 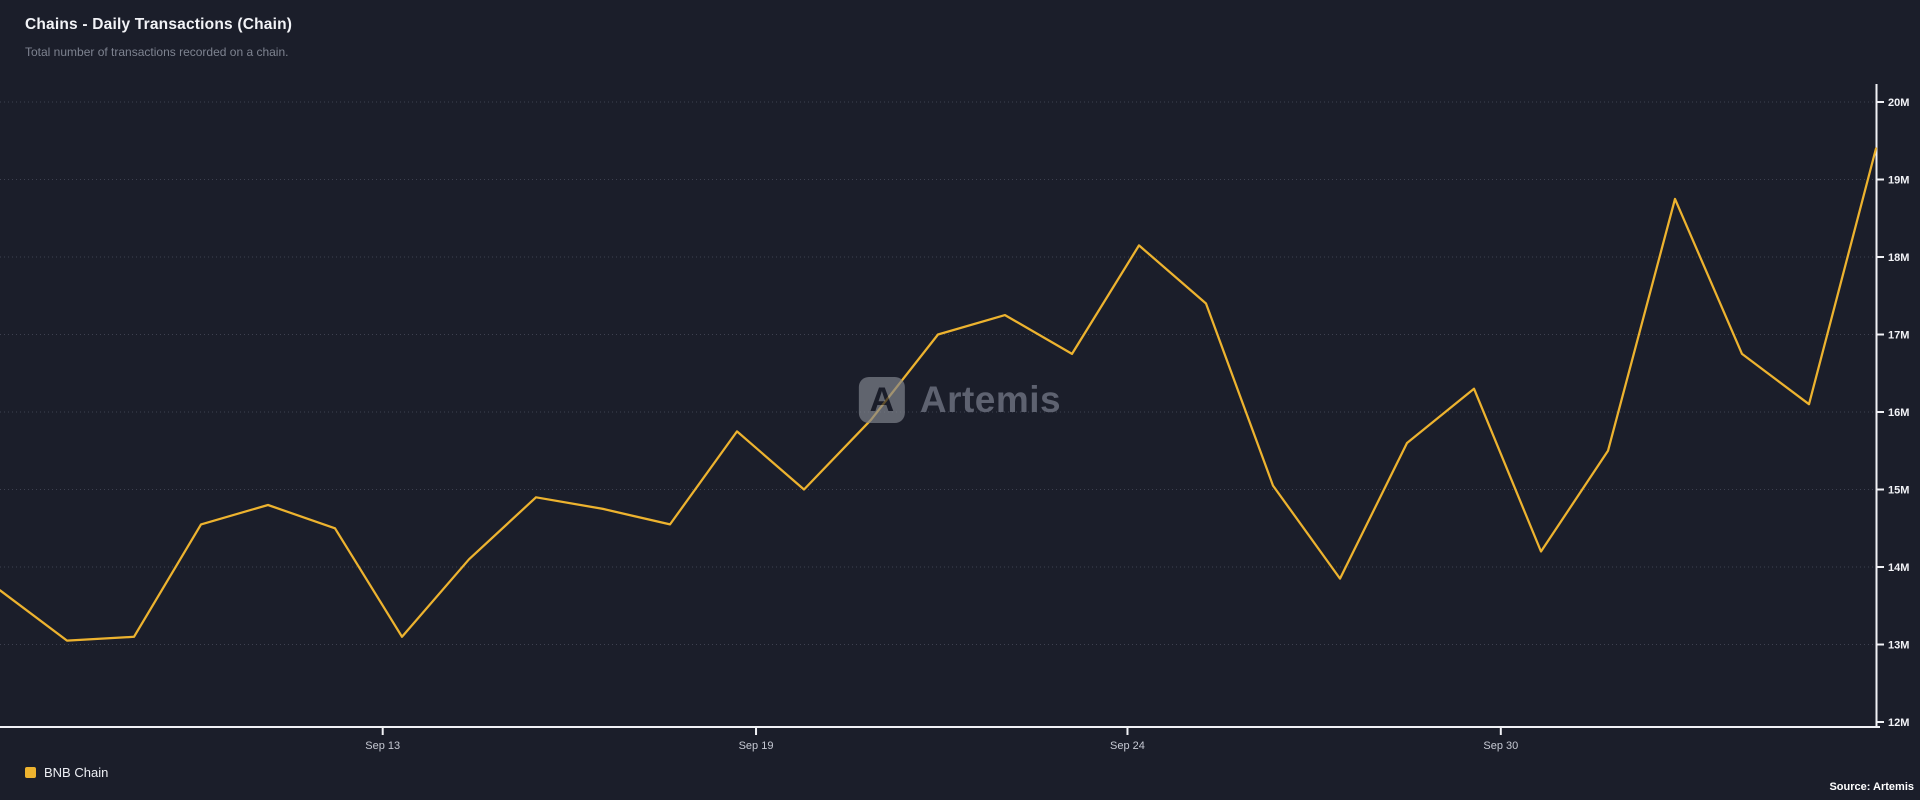 What do you see at coordinates (159, 24) in the screenshot?
I see `page-title: Chains - Daily Transactions (Chain)` at bounding box center [159, 24].